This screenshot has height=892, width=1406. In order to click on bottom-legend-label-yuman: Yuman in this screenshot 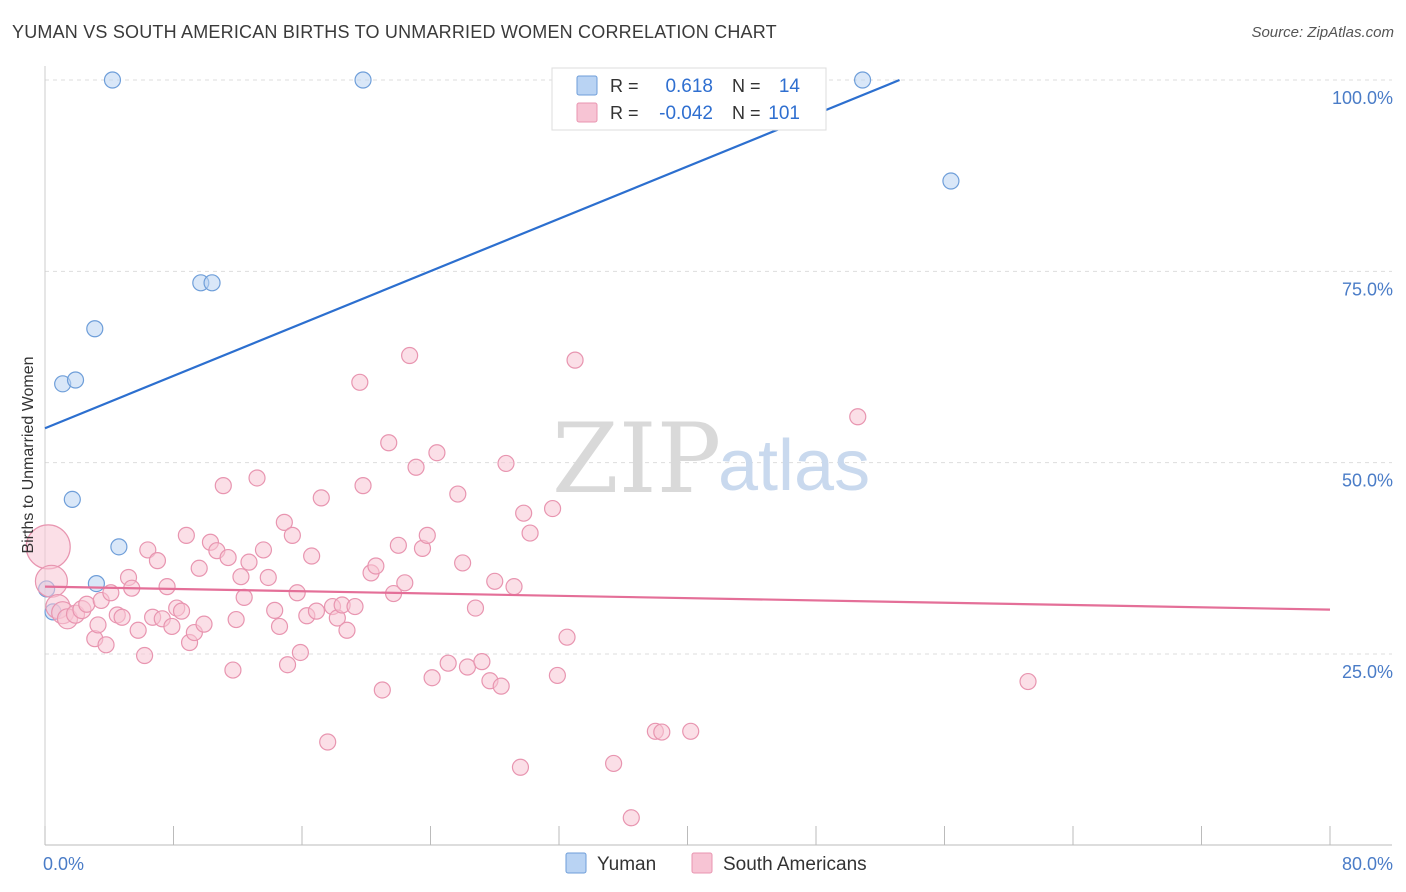, I will do `click(626, 864)`.